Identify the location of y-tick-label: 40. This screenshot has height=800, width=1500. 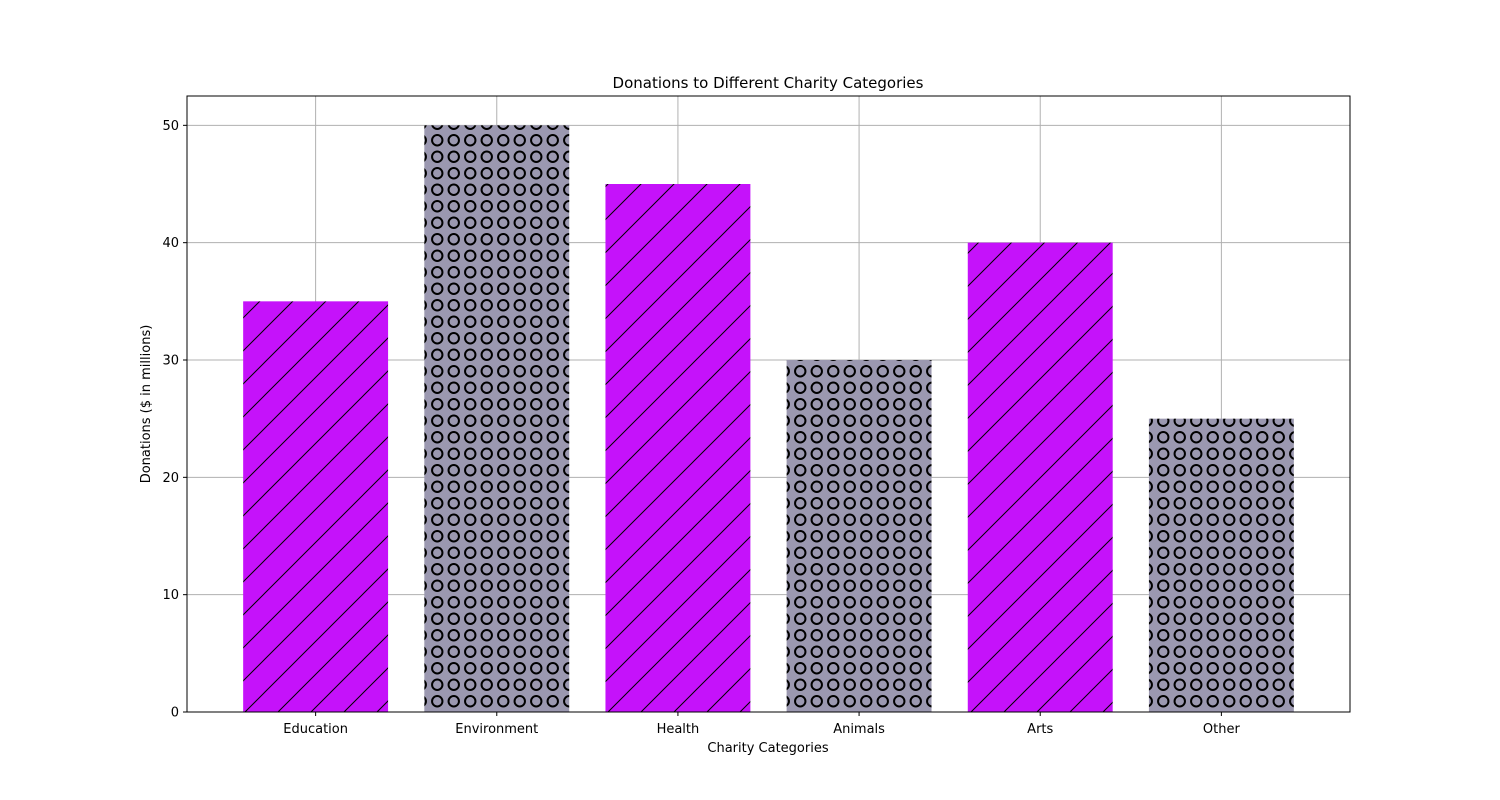
(170, 243).